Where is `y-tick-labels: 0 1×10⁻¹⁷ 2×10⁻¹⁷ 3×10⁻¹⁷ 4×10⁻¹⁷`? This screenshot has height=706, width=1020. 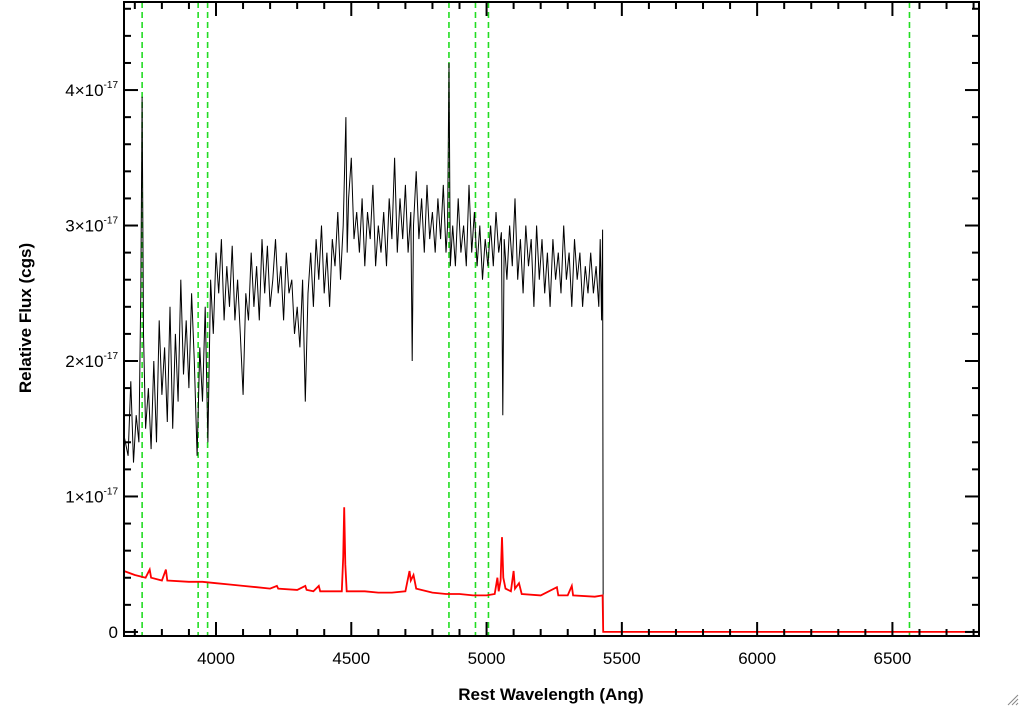 y-tick-labels: 0 1×10⁻¹⁷ 2×10⁻¹⁷ 3×10⁻¹⁷ 4×10⁻¹⁷ is located at coordinates (91, 361).